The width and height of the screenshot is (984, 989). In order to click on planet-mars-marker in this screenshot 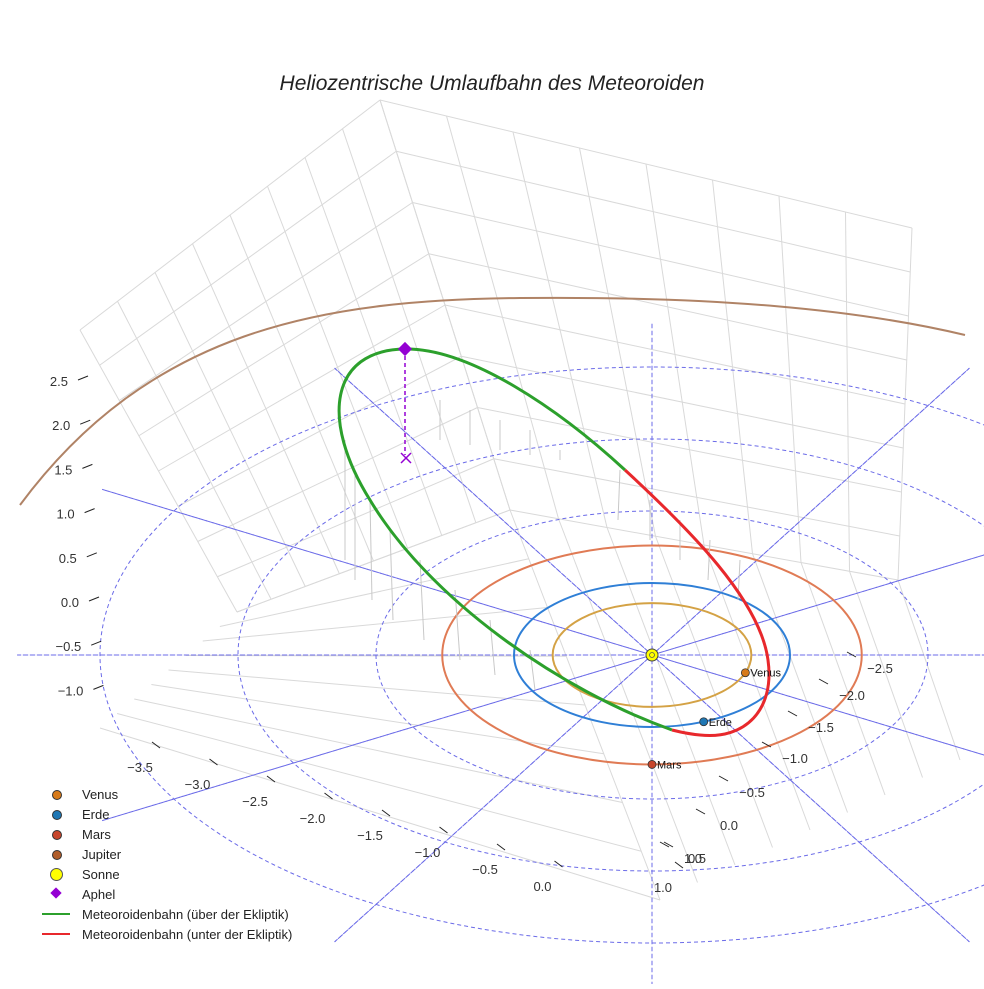, I will do `click(652, 764)`.